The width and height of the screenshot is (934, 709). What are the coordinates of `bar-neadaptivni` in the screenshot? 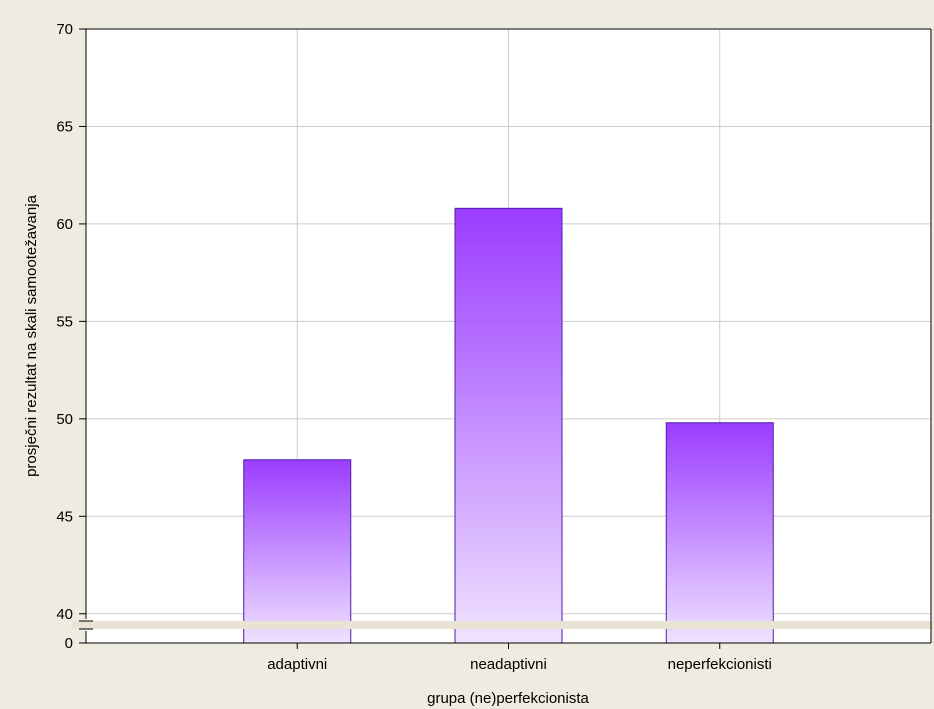 It's located at (508, 425).